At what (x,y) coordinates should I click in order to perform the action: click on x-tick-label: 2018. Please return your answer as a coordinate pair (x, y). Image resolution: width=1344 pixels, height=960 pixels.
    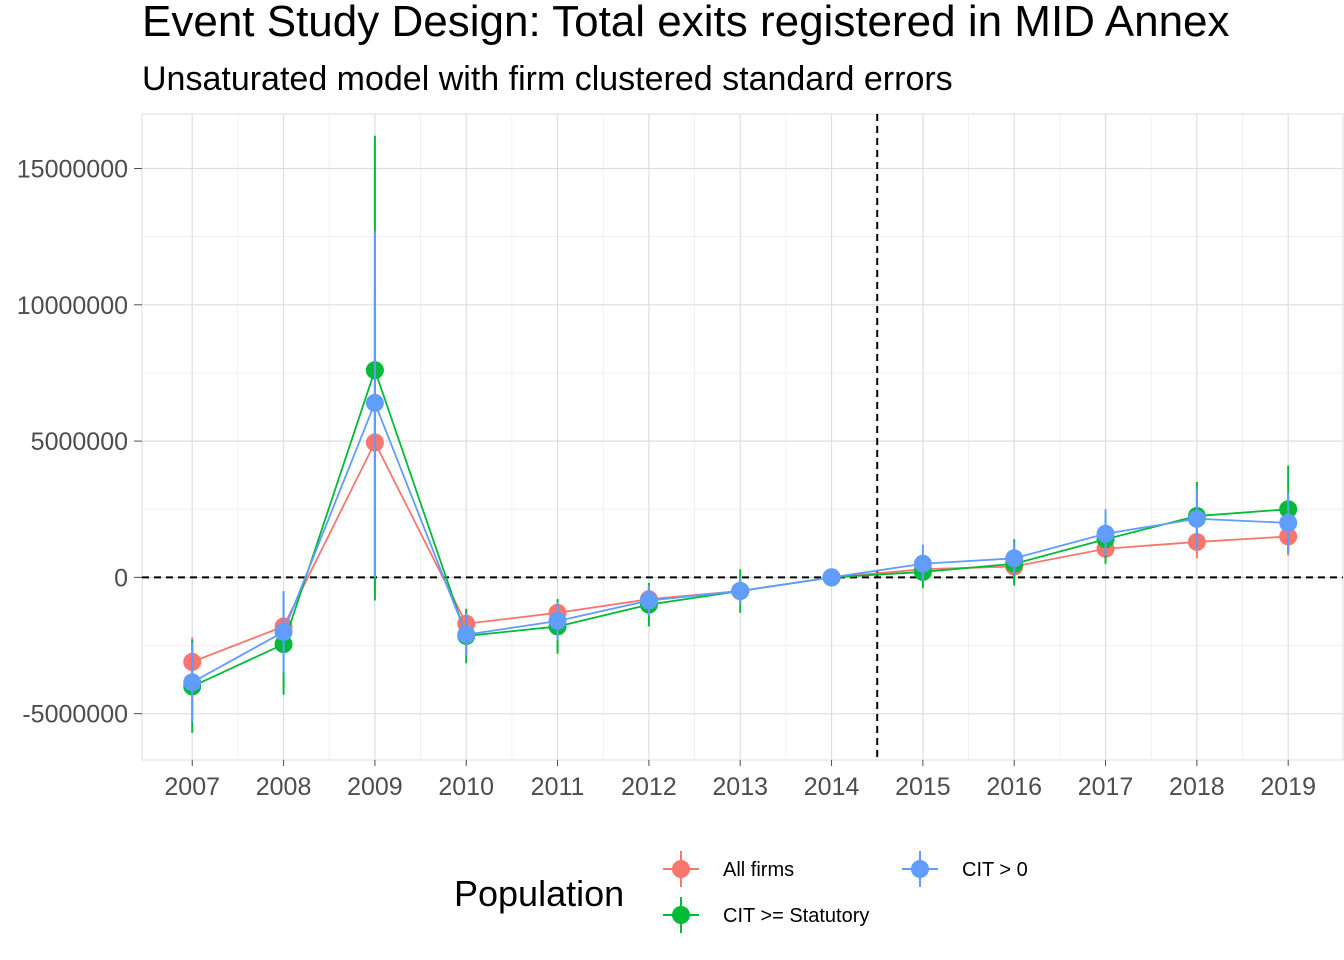
    Looking at the image, I should click on (1197, 787).